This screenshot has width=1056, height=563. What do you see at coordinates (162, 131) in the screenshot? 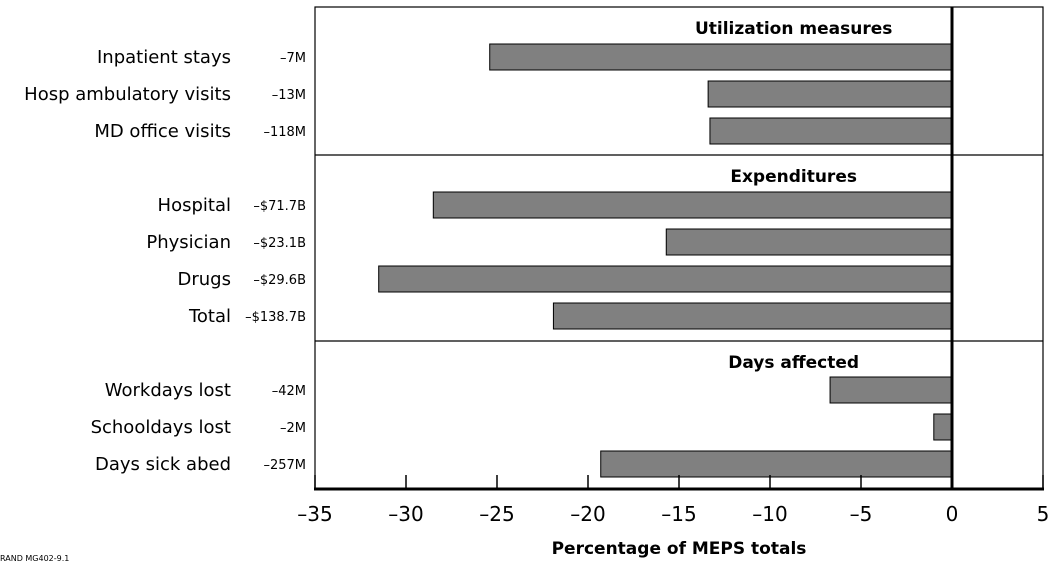
I see `category-label: MD office visits` at bounding box center [162, 131].